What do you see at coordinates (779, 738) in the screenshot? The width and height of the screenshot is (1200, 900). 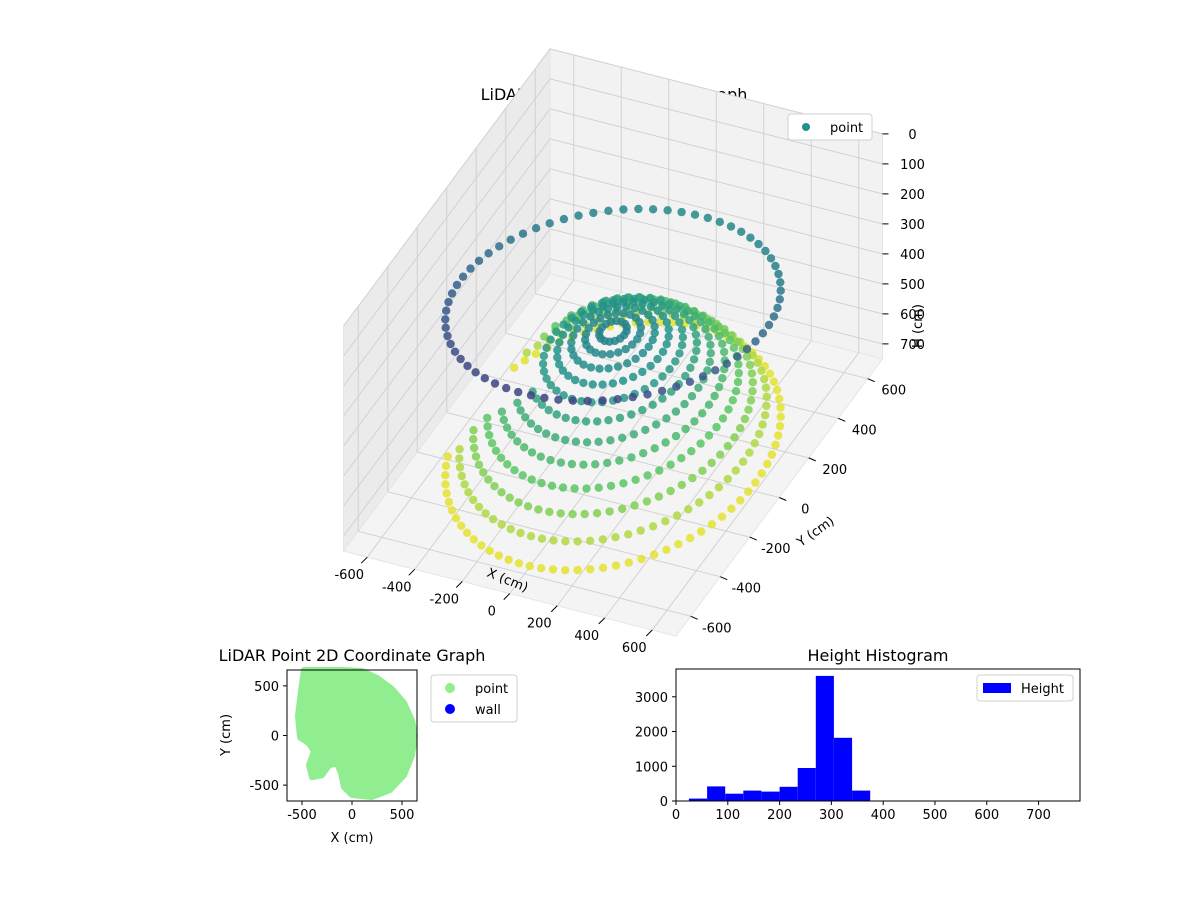 I see `histogram-bars` at bounding box center [779, 738].